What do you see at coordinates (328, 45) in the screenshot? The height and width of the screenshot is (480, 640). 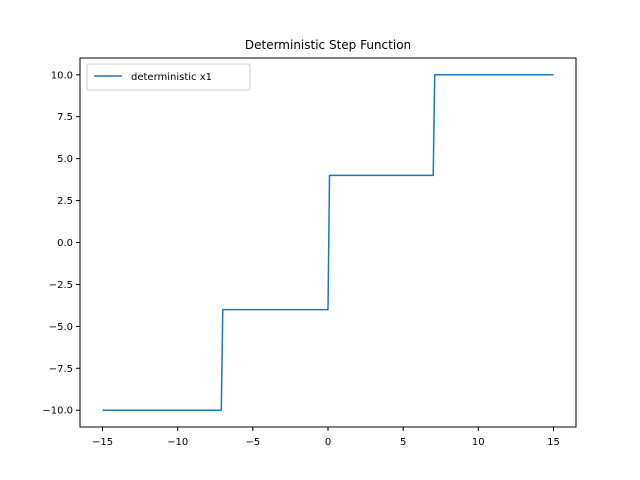 I see `chart-title: Deterministic Step Function` at bounding box center [328, 45].